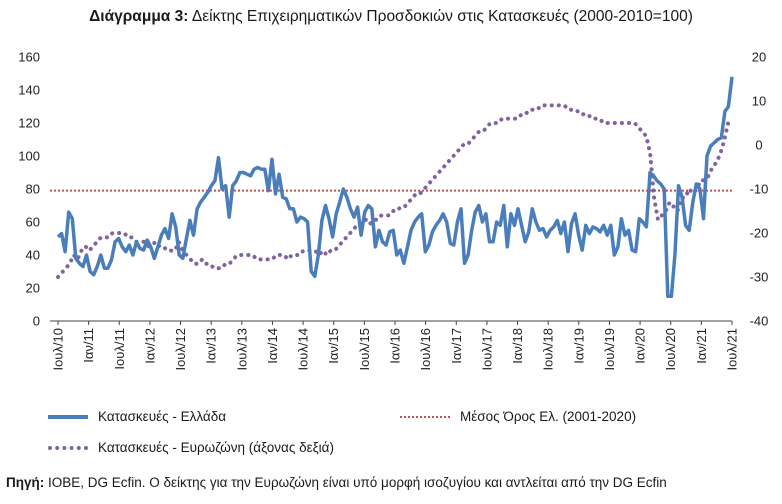 This screenshot has width=782, height=504. Describe the element at coordinates (548, 349) in the screenshot. I see `x-tick-label: Ιουλ/18` at that location.